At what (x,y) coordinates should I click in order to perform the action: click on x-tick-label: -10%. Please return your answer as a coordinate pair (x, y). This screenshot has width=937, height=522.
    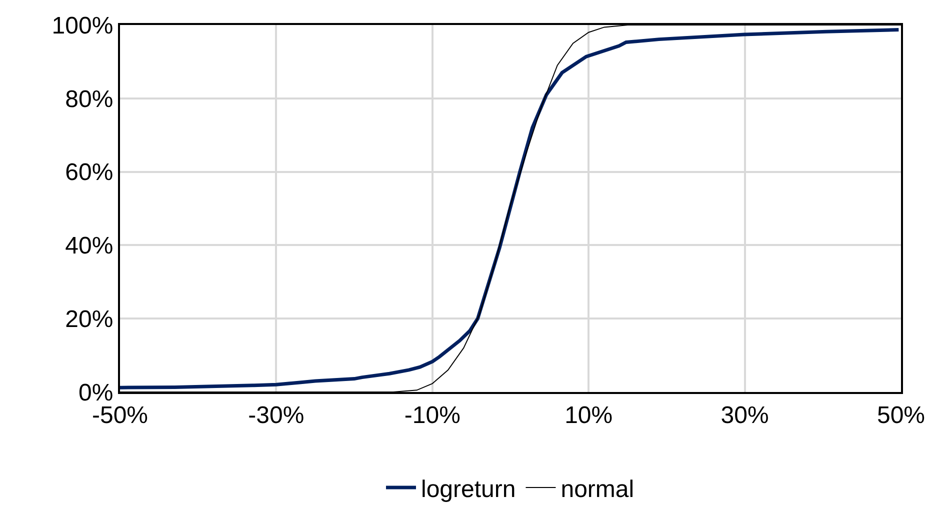
    Looking at the image, I should click on (432, 415).